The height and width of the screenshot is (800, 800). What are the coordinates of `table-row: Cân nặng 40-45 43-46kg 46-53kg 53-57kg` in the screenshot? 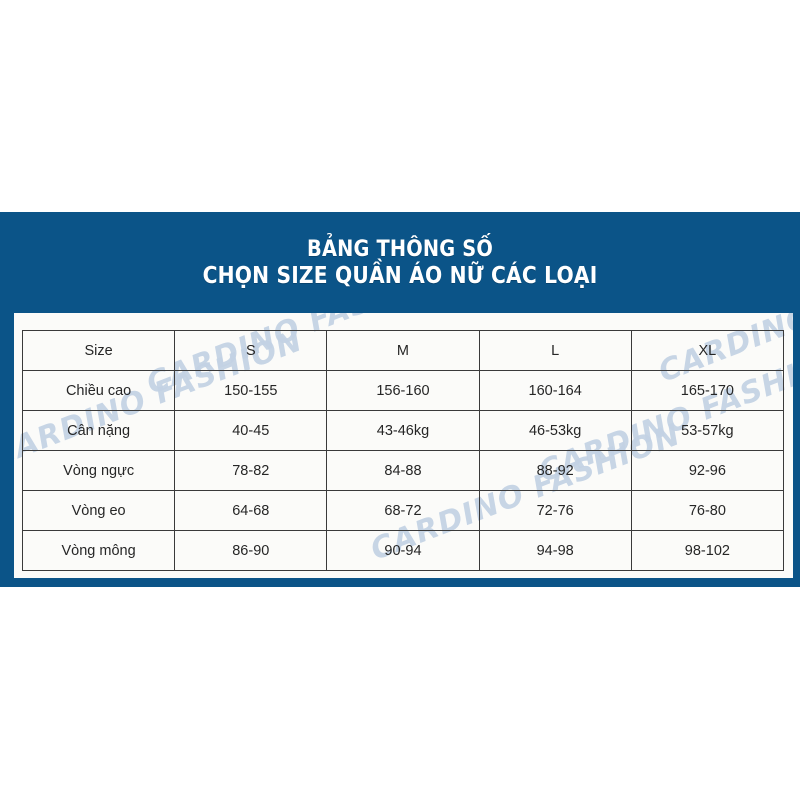 It's located at (403, 430).